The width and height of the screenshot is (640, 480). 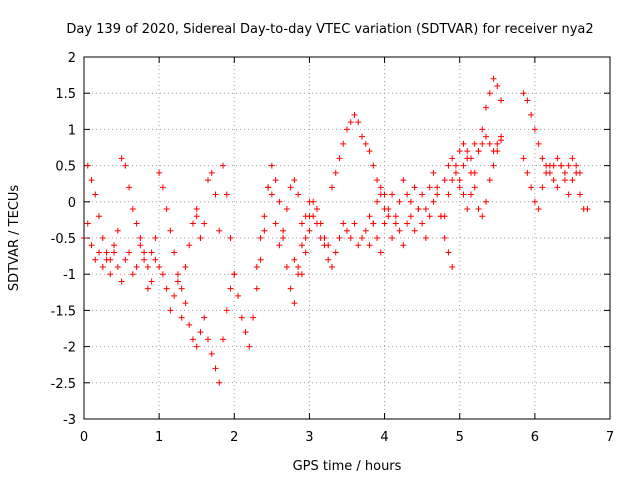 I want to click on series-track-g, so click(x=473, y=176).